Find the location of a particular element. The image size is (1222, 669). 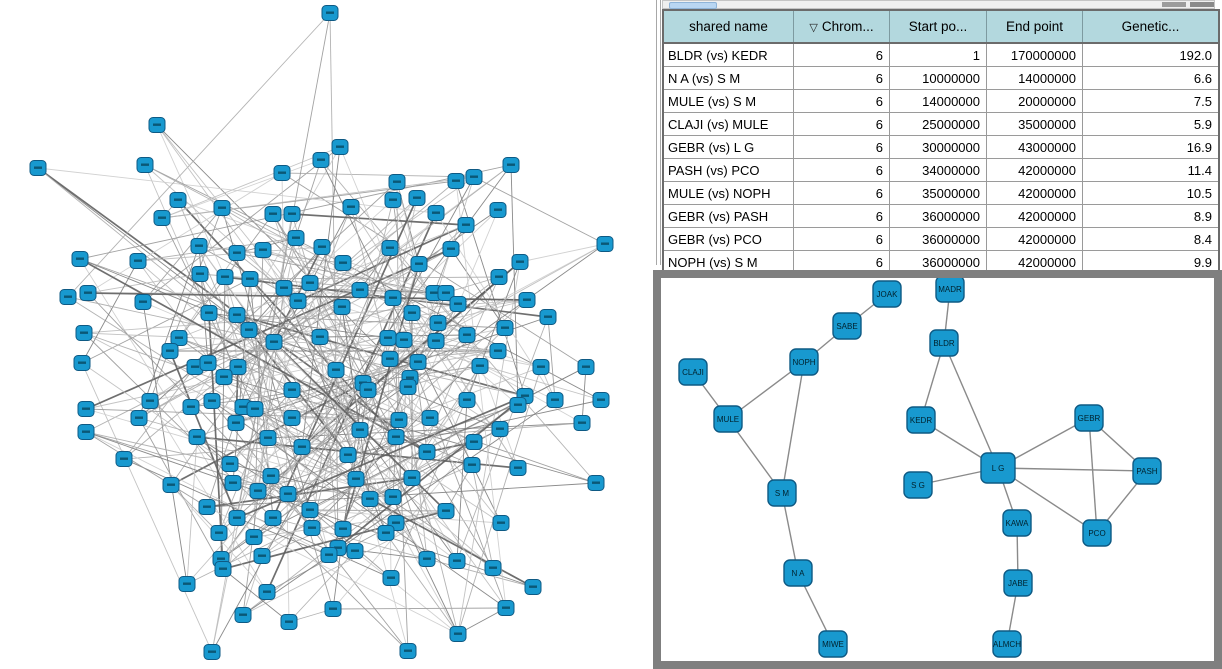

shared-name-cell: GEBR (vs) PCO is located at coordinates (728, 239).